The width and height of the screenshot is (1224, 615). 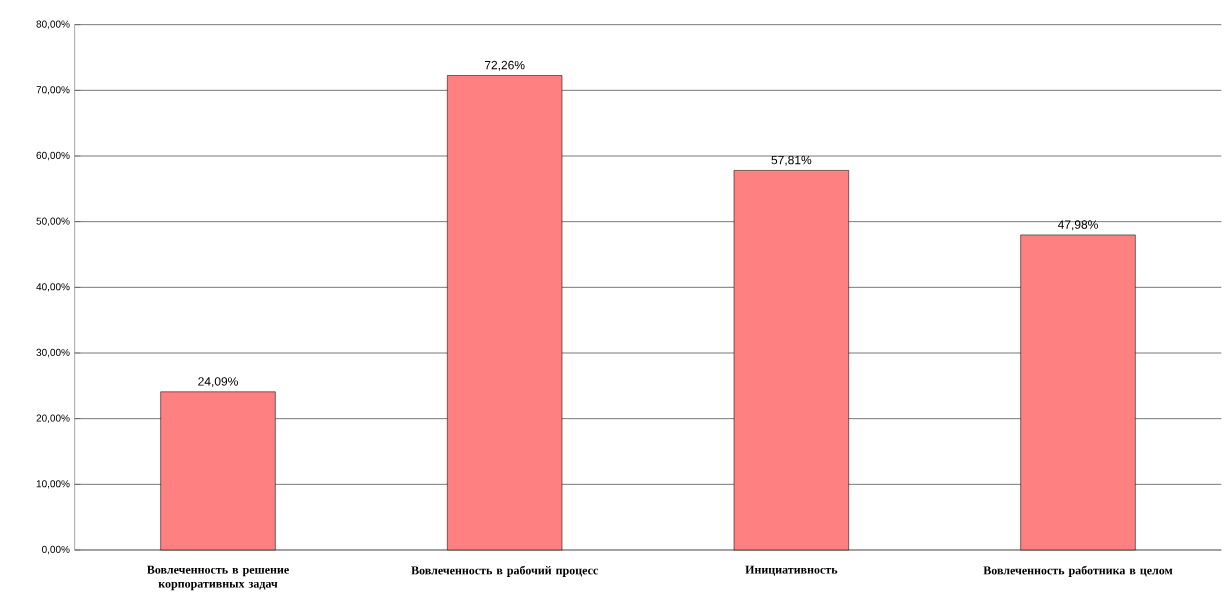 I want to click on x-tick-label: Инициативность, so click(x=791, y=570).